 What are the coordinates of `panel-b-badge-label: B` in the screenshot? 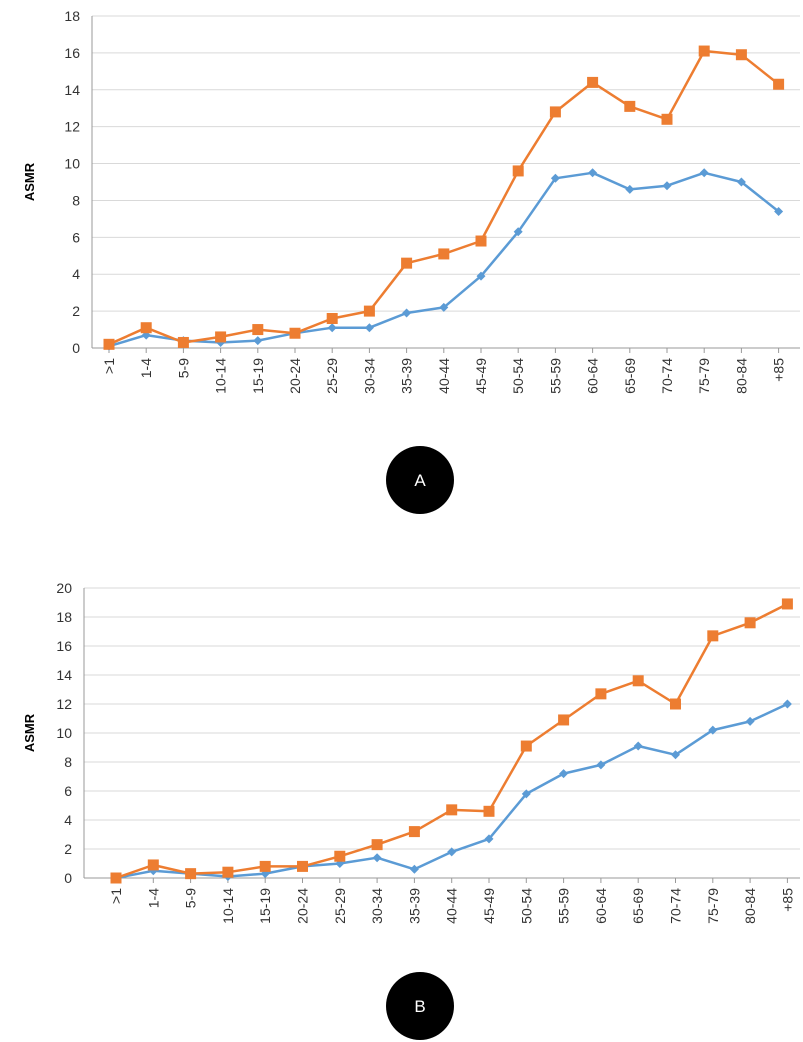 It's located at (419, 1006).